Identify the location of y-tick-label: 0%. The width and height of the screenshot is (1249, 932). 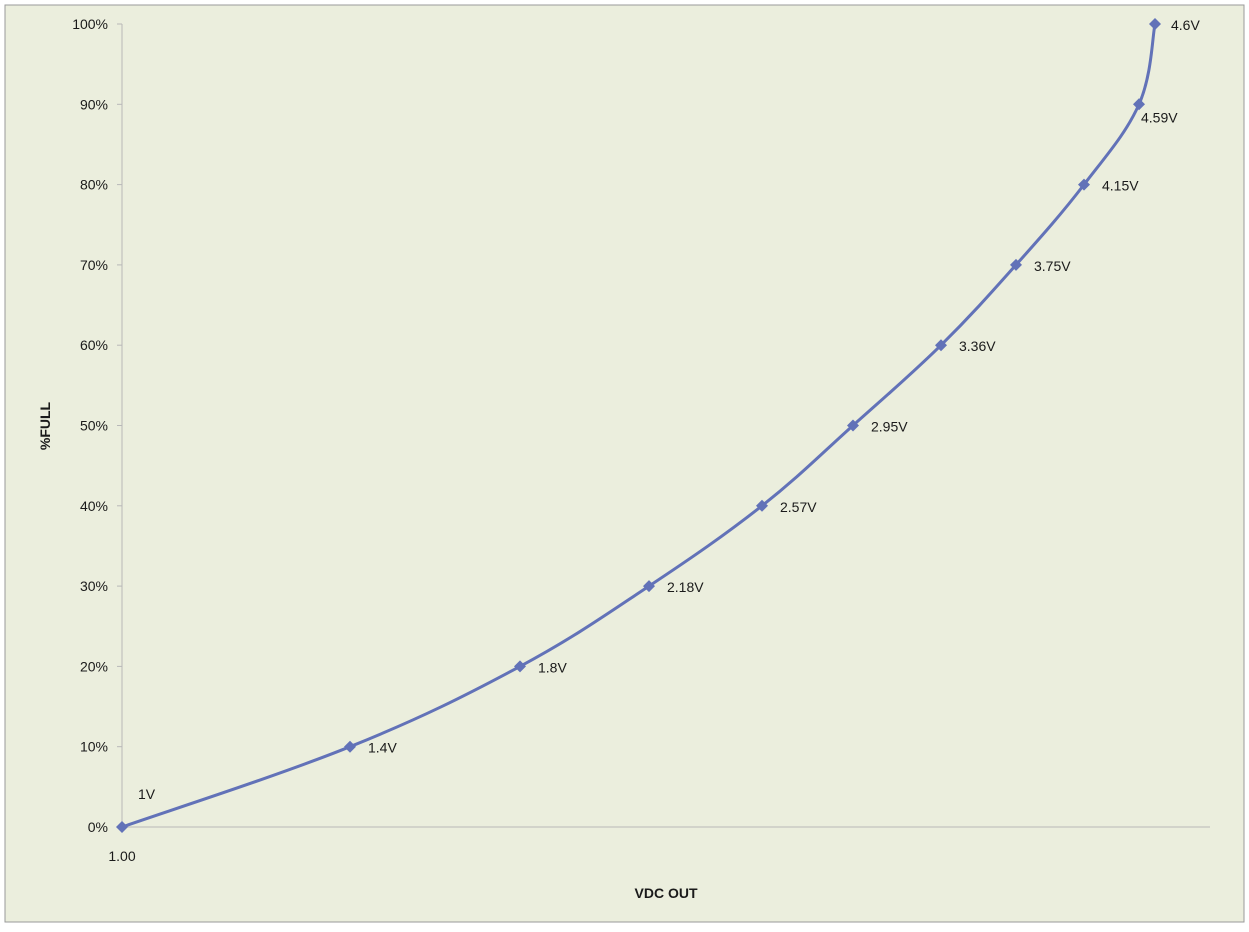
(98, 827).